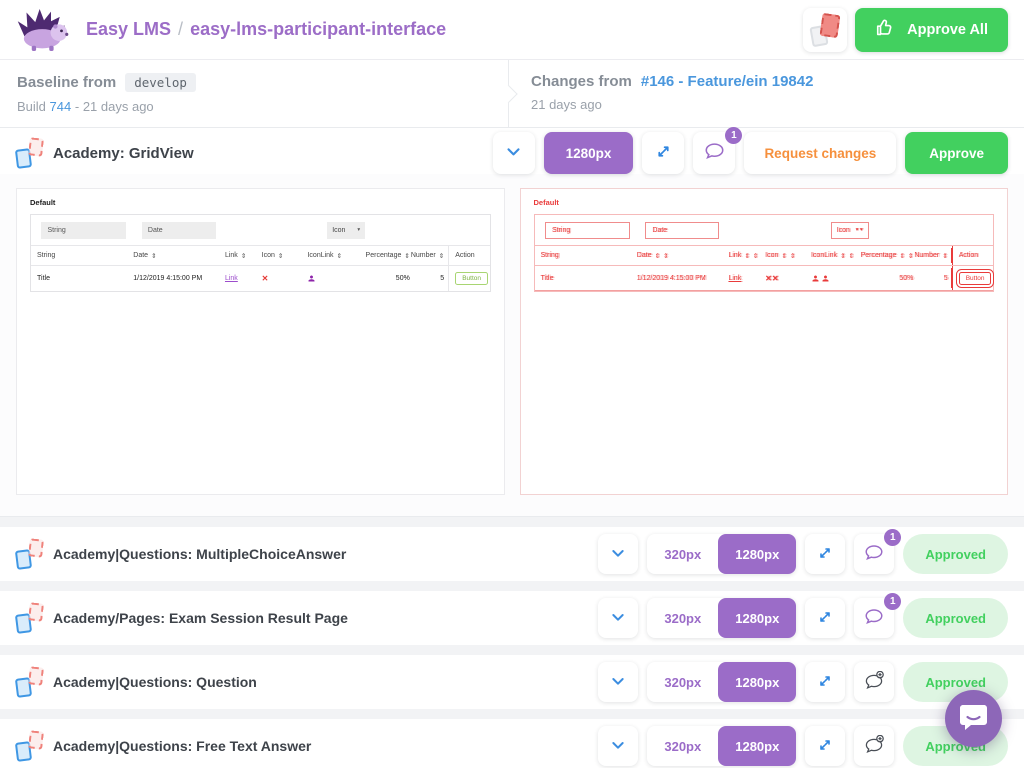  What do you see at coordinates (200, 554) in the screenshot?
I see `snapshot-title: Academy|Questions: MultipleChoiceAnswer` at bounding box center [200, 554].